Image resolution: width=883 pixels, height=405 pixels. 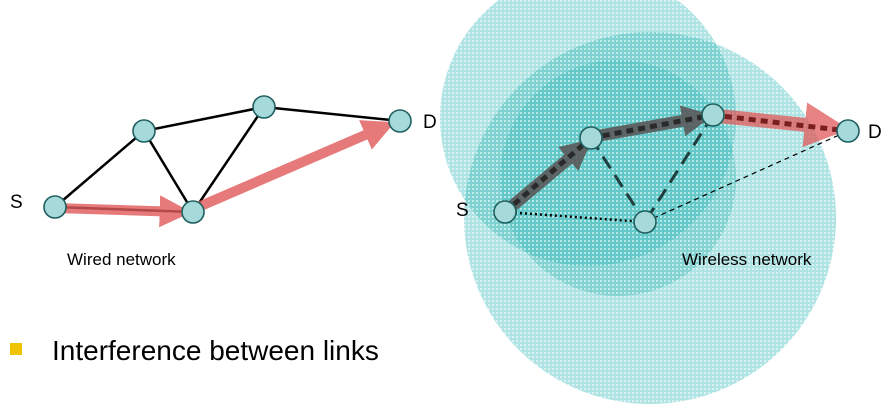 What do you see at coordinates (575, 217) in the screenshot?
I see `wireless-link-s-bottom` at bounding box center [575, 217].